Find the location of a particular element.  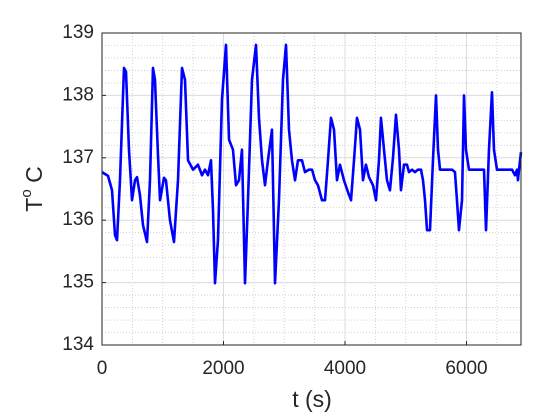

x-tick-label: 4000 is located at coordinates (345, 368).